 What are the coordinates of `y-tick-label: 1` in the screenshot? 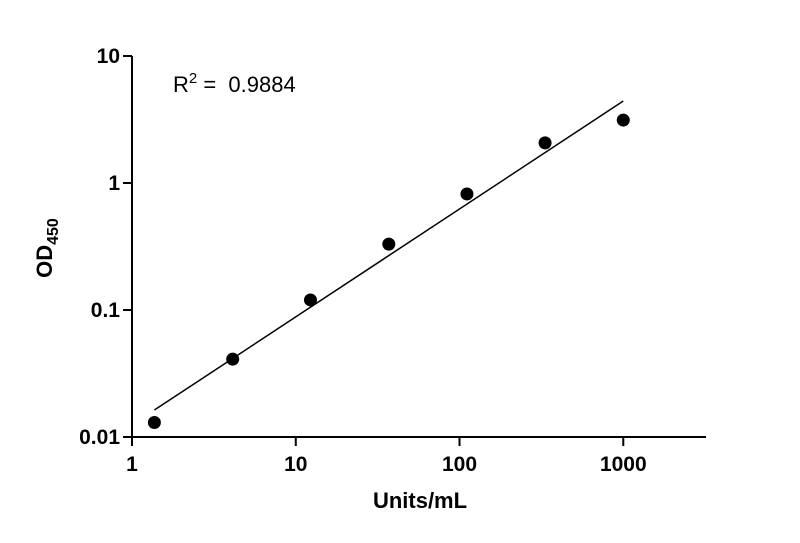 It's located at (114, 183).